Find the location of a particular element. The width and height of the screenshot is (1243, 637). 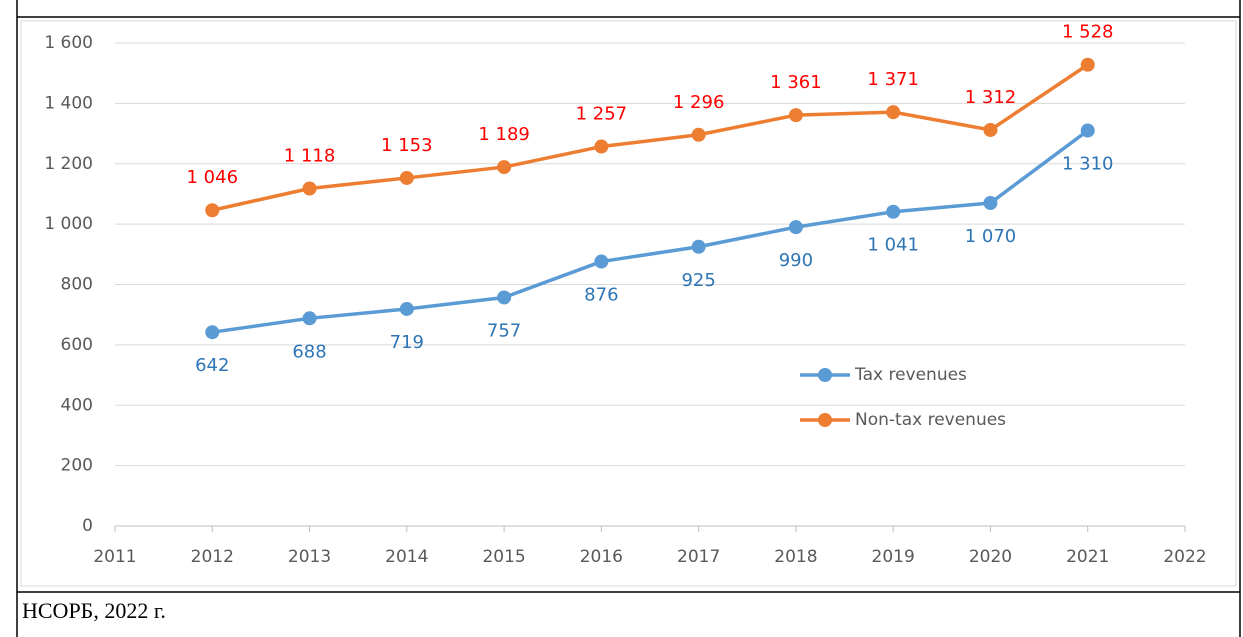

x-tick-label: 2013 is located at coordinates (309, 557).